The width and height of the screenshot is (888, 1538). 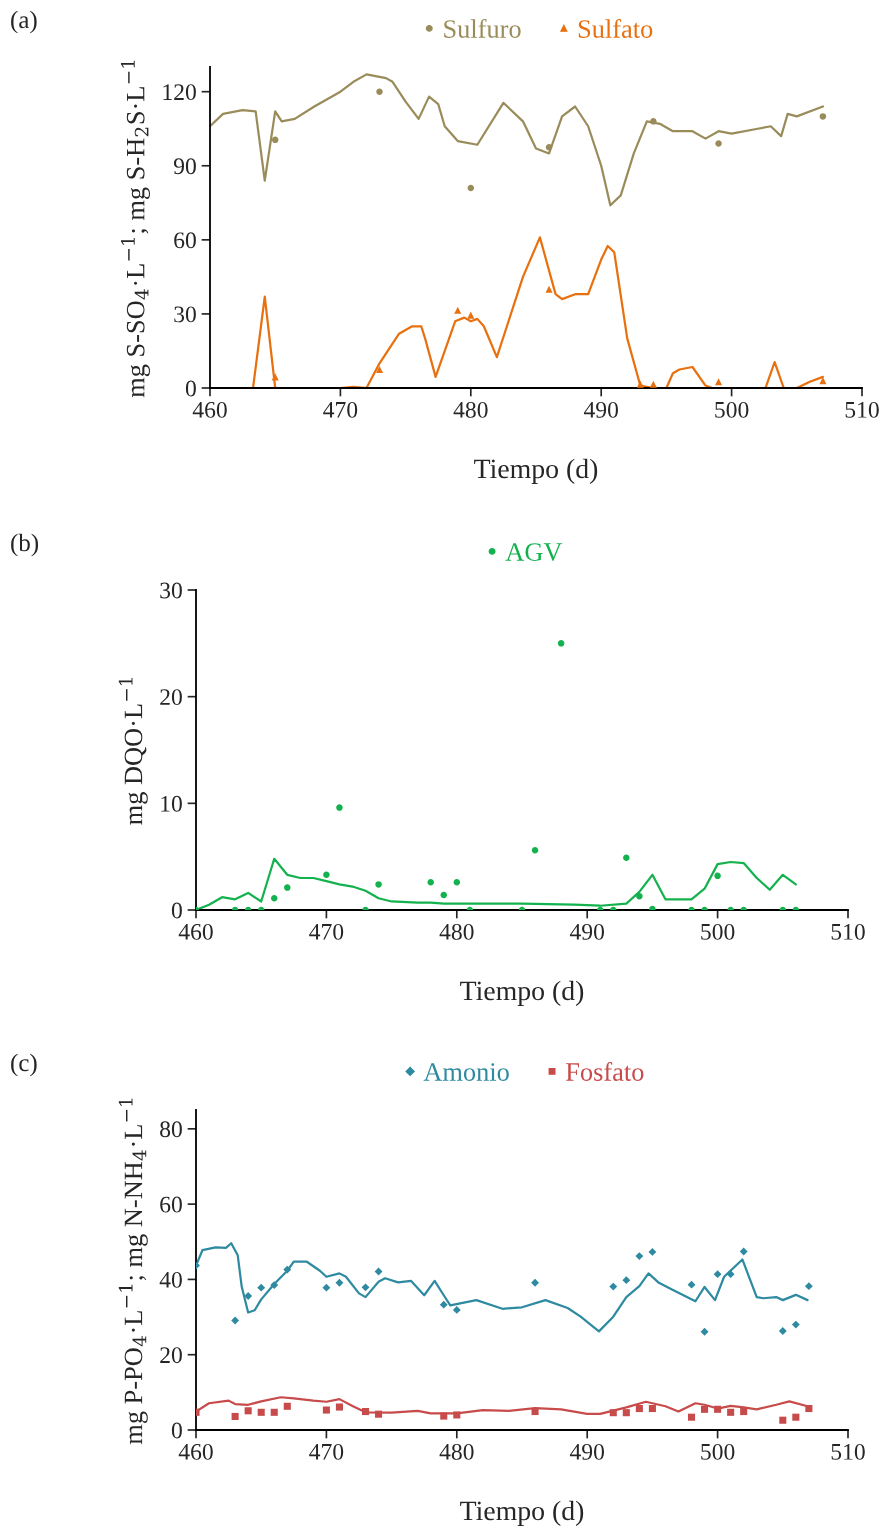 What do you see at coordinates (185, 314) in the screenshot?
I see `y-tick-label: 30` at bounding box center [185, 314].